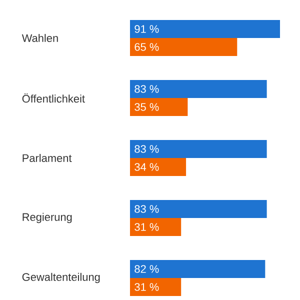 Image resolution: width=300 pixels, height=300 pixels. What do you see at coordinates (146, 29) in the screenshot?
I see `data-label: 91 %` at bounding box center [146, 29].